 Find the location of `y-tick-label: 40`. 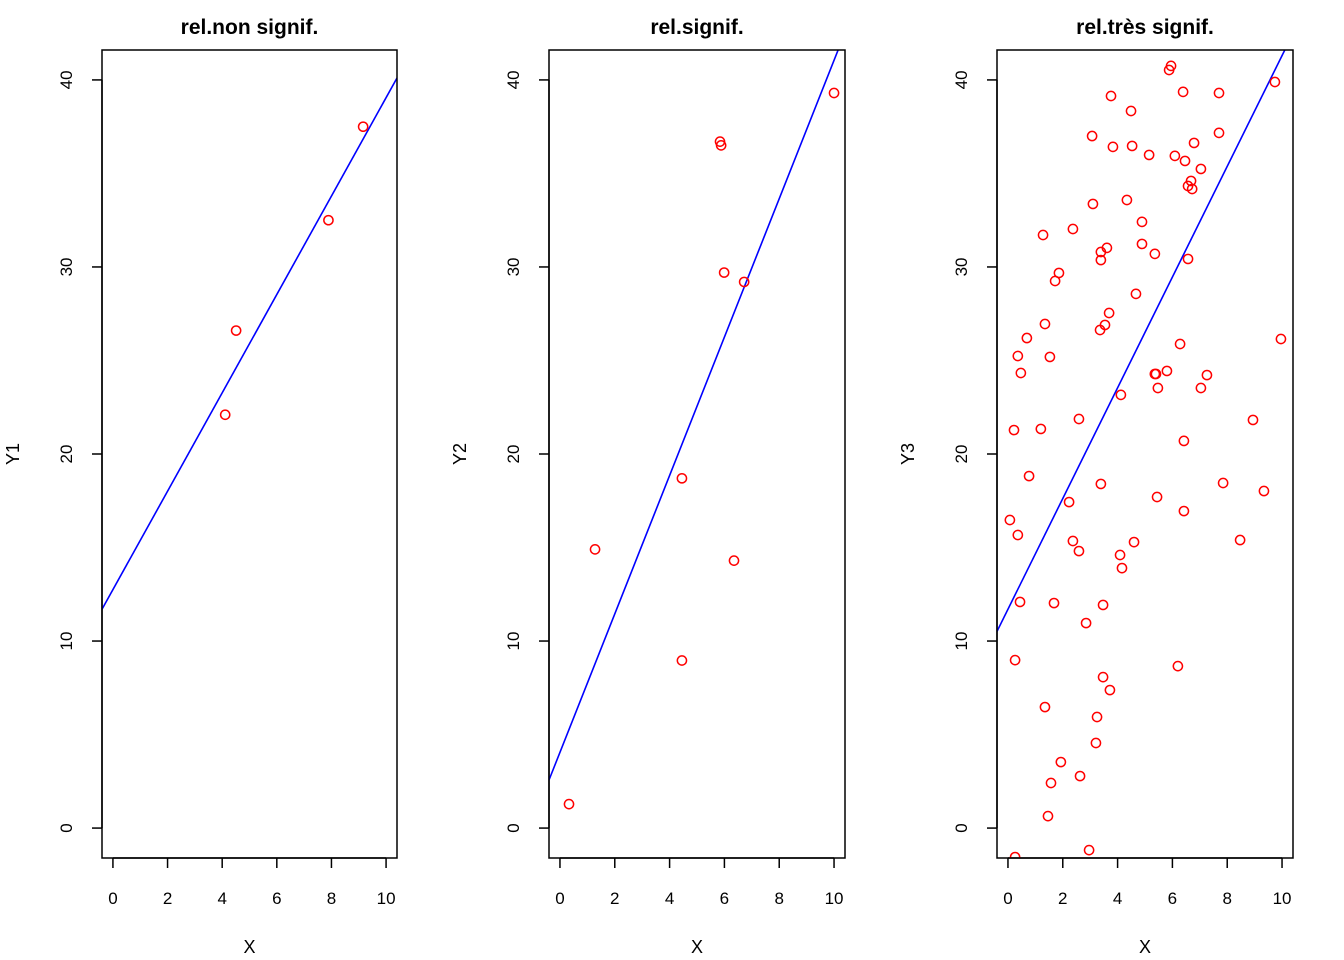

y-tick-label: 40 is located at coordinates (961, 79).